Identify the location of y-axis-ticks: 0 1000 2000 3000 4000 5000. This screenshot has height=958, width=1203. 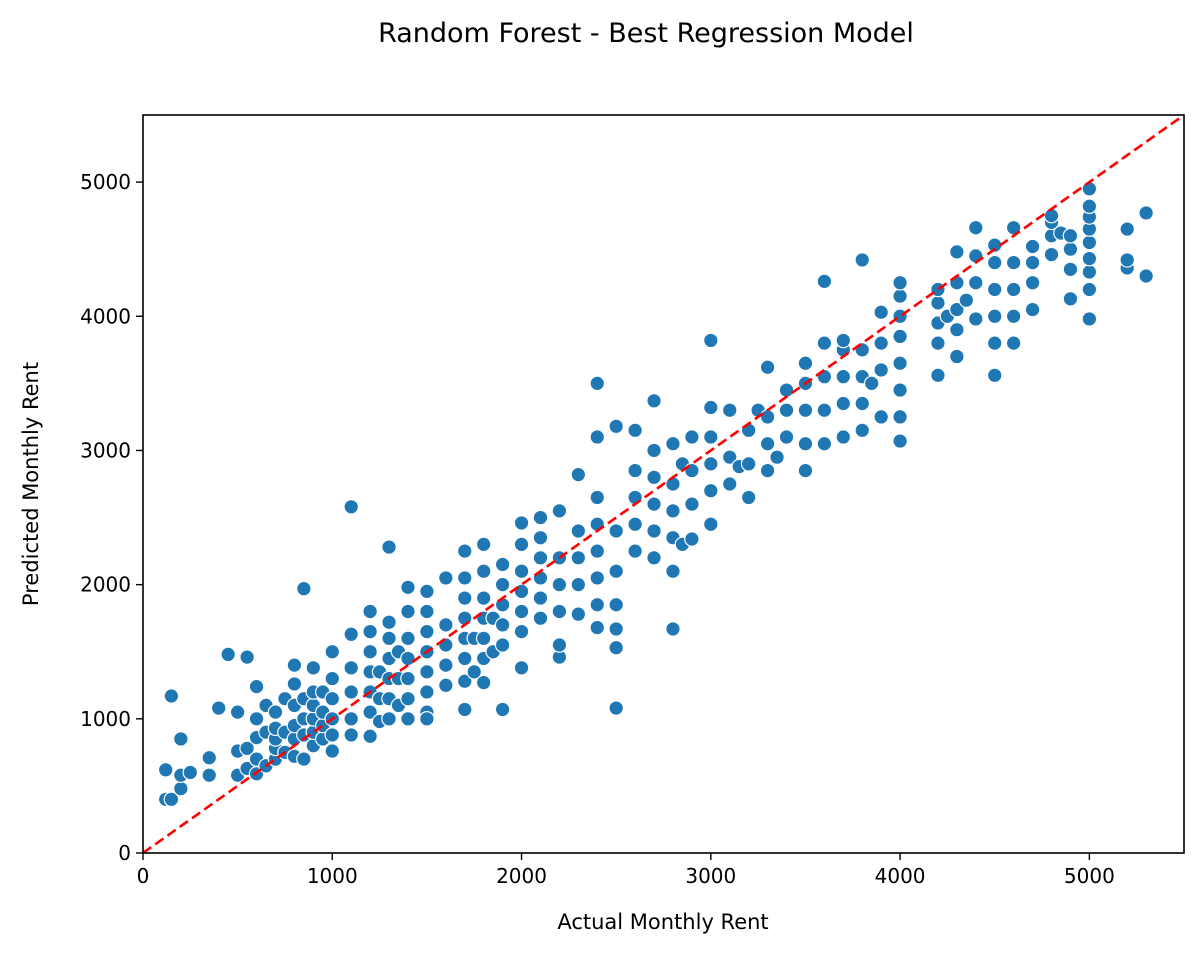
(111, 517).